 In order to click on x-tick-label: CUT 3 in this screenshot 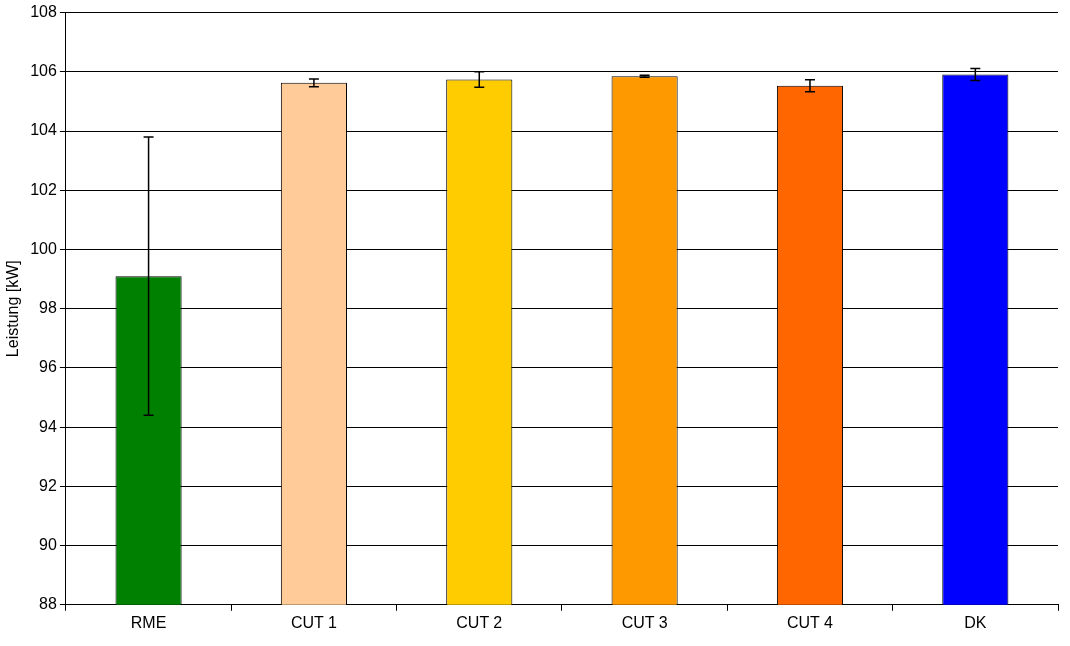, I will do `click(644, 622)`.